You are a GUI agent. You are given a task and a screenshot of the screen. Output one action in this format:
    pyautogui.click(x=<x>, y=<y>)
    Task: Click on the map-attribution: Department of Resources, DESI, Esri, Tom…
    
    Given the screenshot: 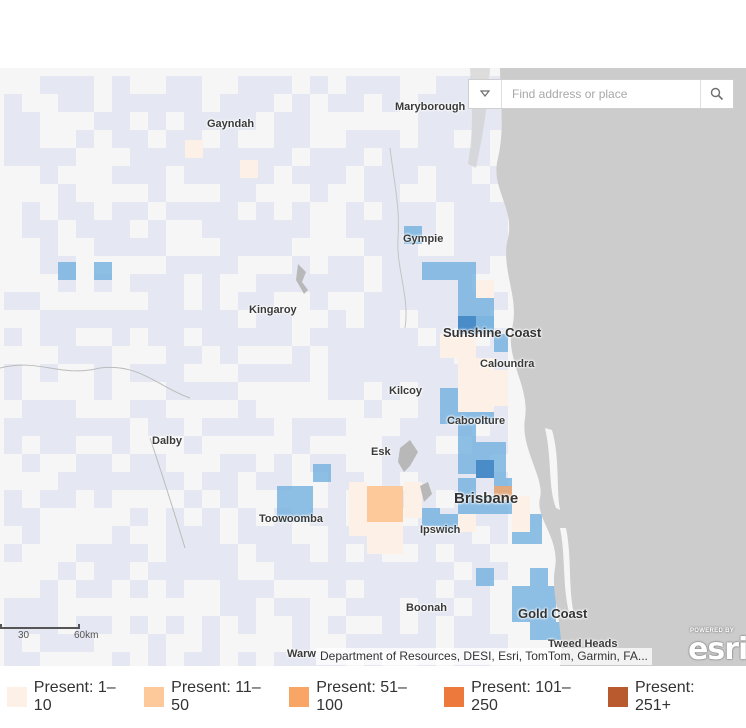 What is the action you would take?
    pyautogui.click(x=484, y=656)
    